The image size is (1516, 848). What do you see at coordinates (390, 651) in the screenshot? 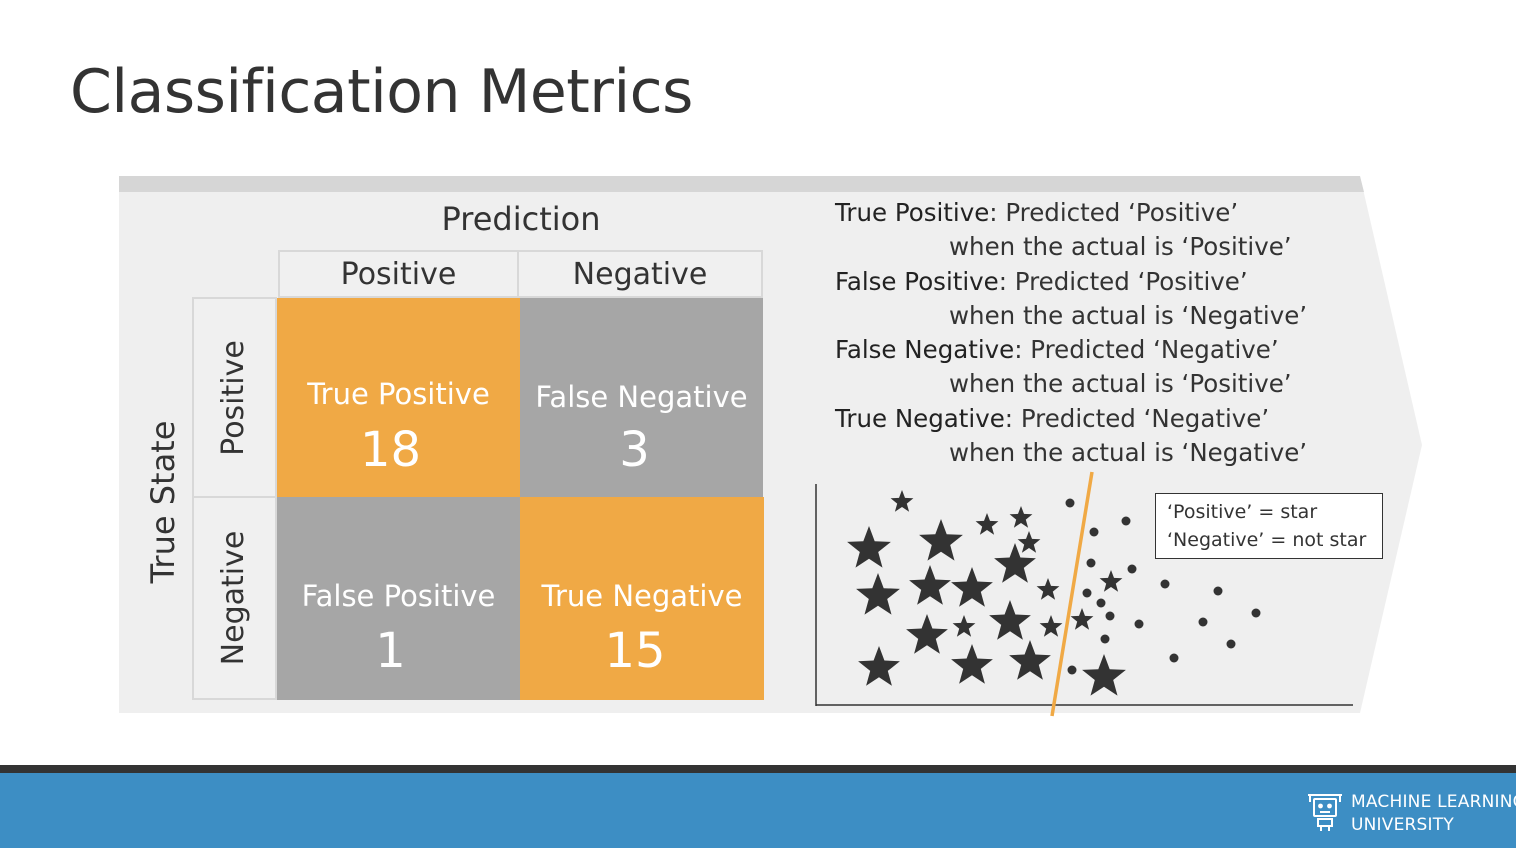
I see `cell-false-positive-value: 1` at bounding box center [390, 651].